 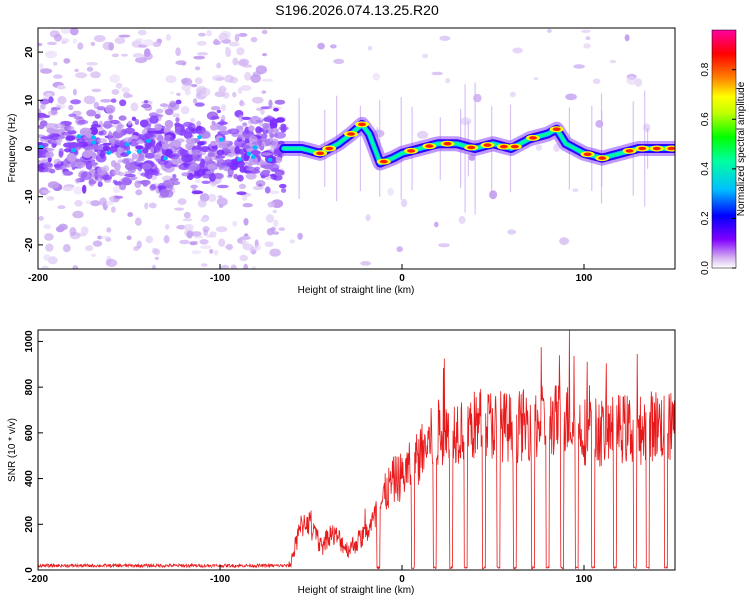 I want to click on y-tick-label: 600, so click(x=29, y=432).